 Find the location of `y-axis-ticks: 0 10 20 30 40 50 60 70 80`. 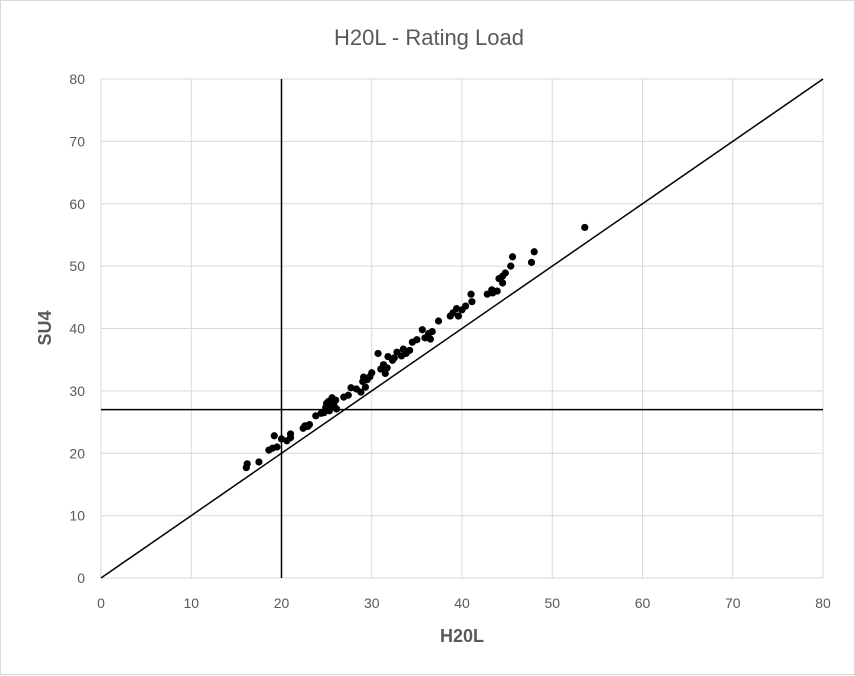

y-axis-ticks: 0 10 20 30 40 50 60 70 80 is located at coordinates (77, 328).